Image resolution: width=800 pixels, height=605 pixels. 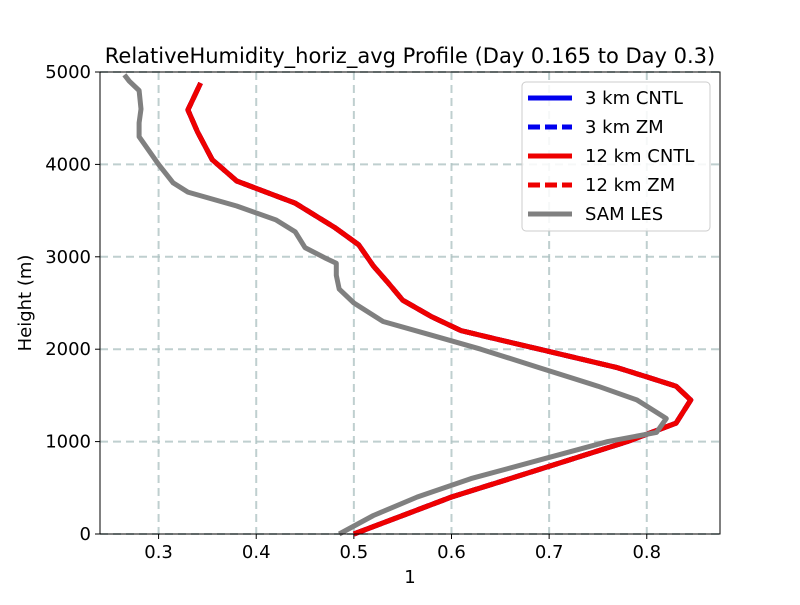 What do you see at coordinates (158, 552) in the screenshot?
I see `x-tick-label: 0.3` at bounding box center [158, 552].